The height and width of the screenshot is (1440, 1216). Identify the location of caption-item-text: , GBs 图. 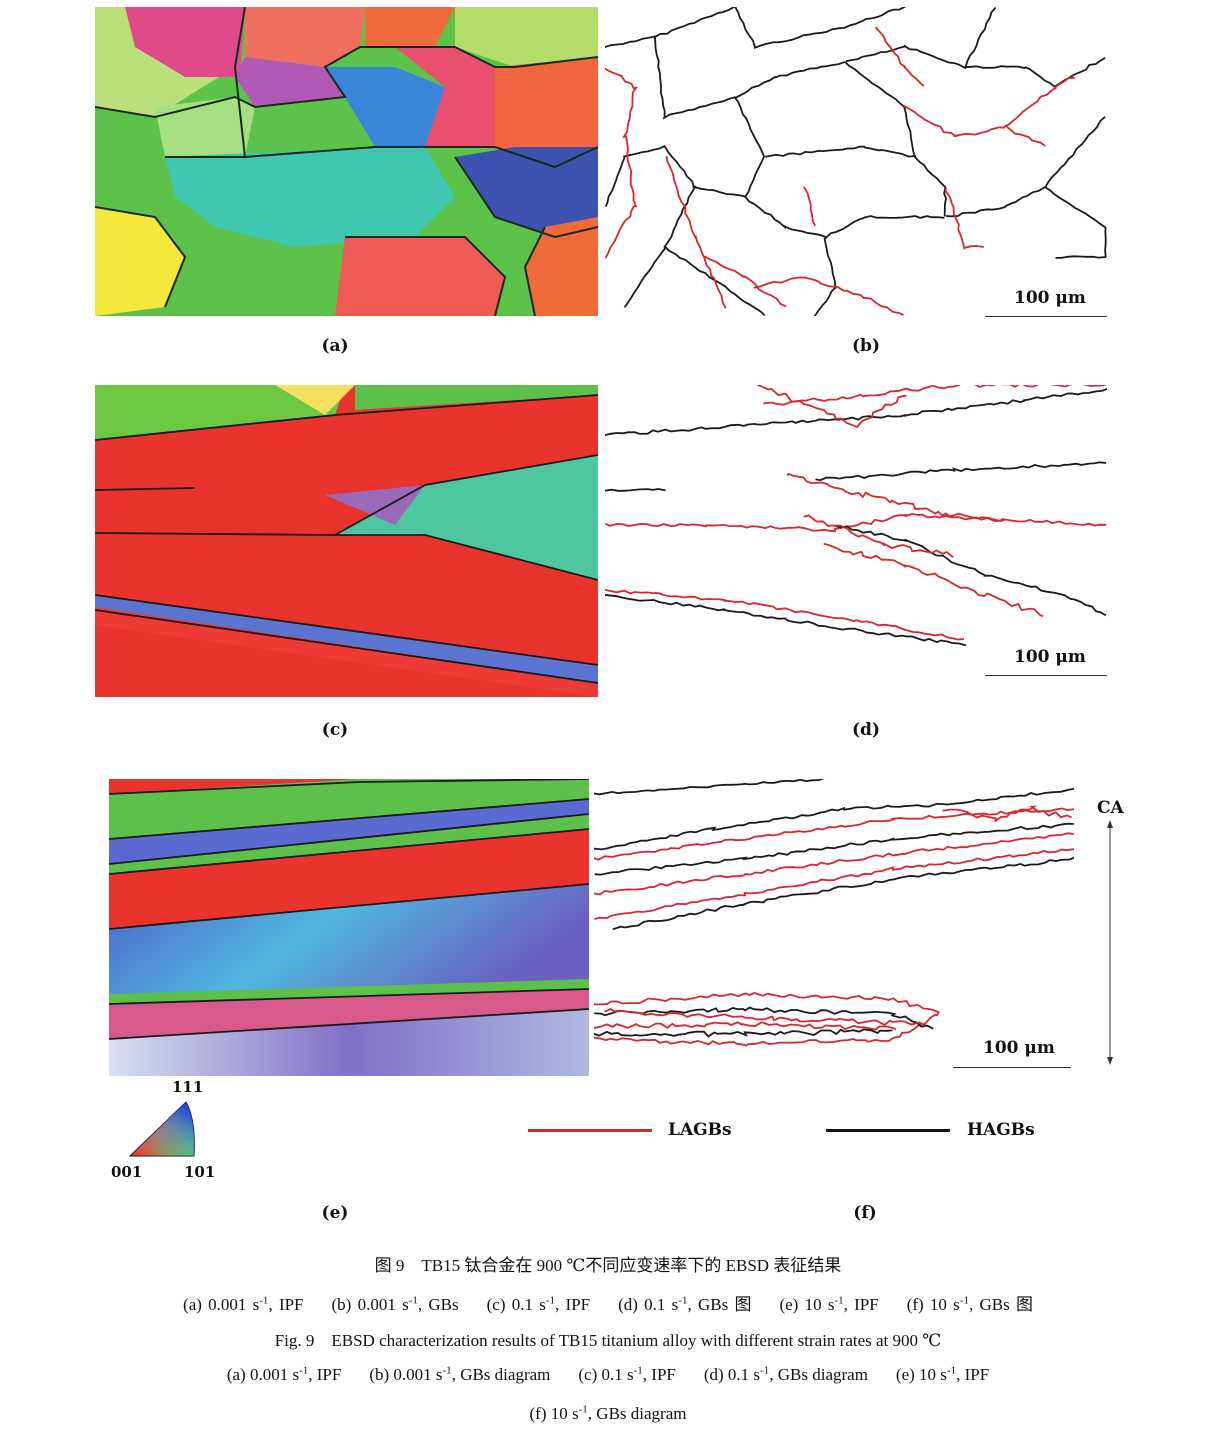
(719, 1304).